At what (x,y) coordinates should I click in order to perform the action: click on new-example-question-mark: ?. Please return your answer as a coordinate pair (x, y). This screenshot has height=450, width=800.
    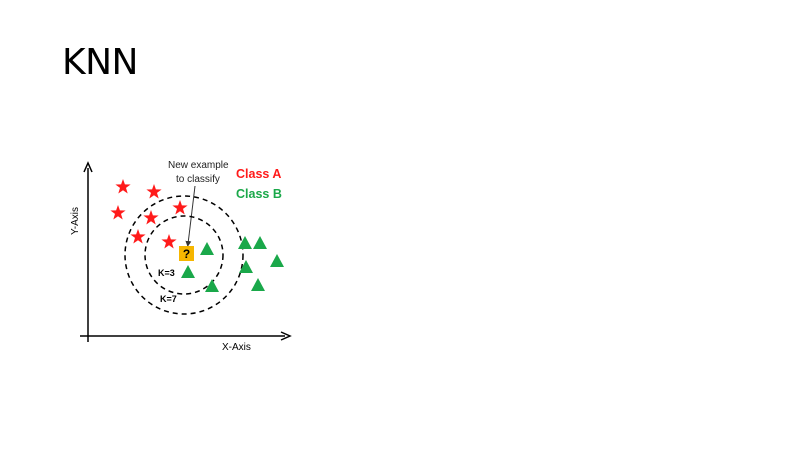
    Looking at the image, I should click on (186, 254).